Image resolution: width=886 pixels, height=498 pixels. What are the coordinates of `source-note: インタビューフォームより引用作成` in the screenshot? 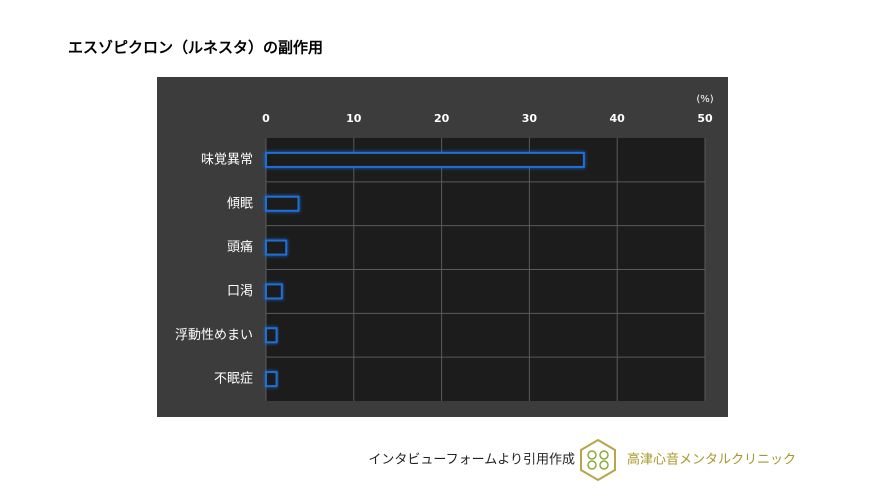 It's located at (471, 460).